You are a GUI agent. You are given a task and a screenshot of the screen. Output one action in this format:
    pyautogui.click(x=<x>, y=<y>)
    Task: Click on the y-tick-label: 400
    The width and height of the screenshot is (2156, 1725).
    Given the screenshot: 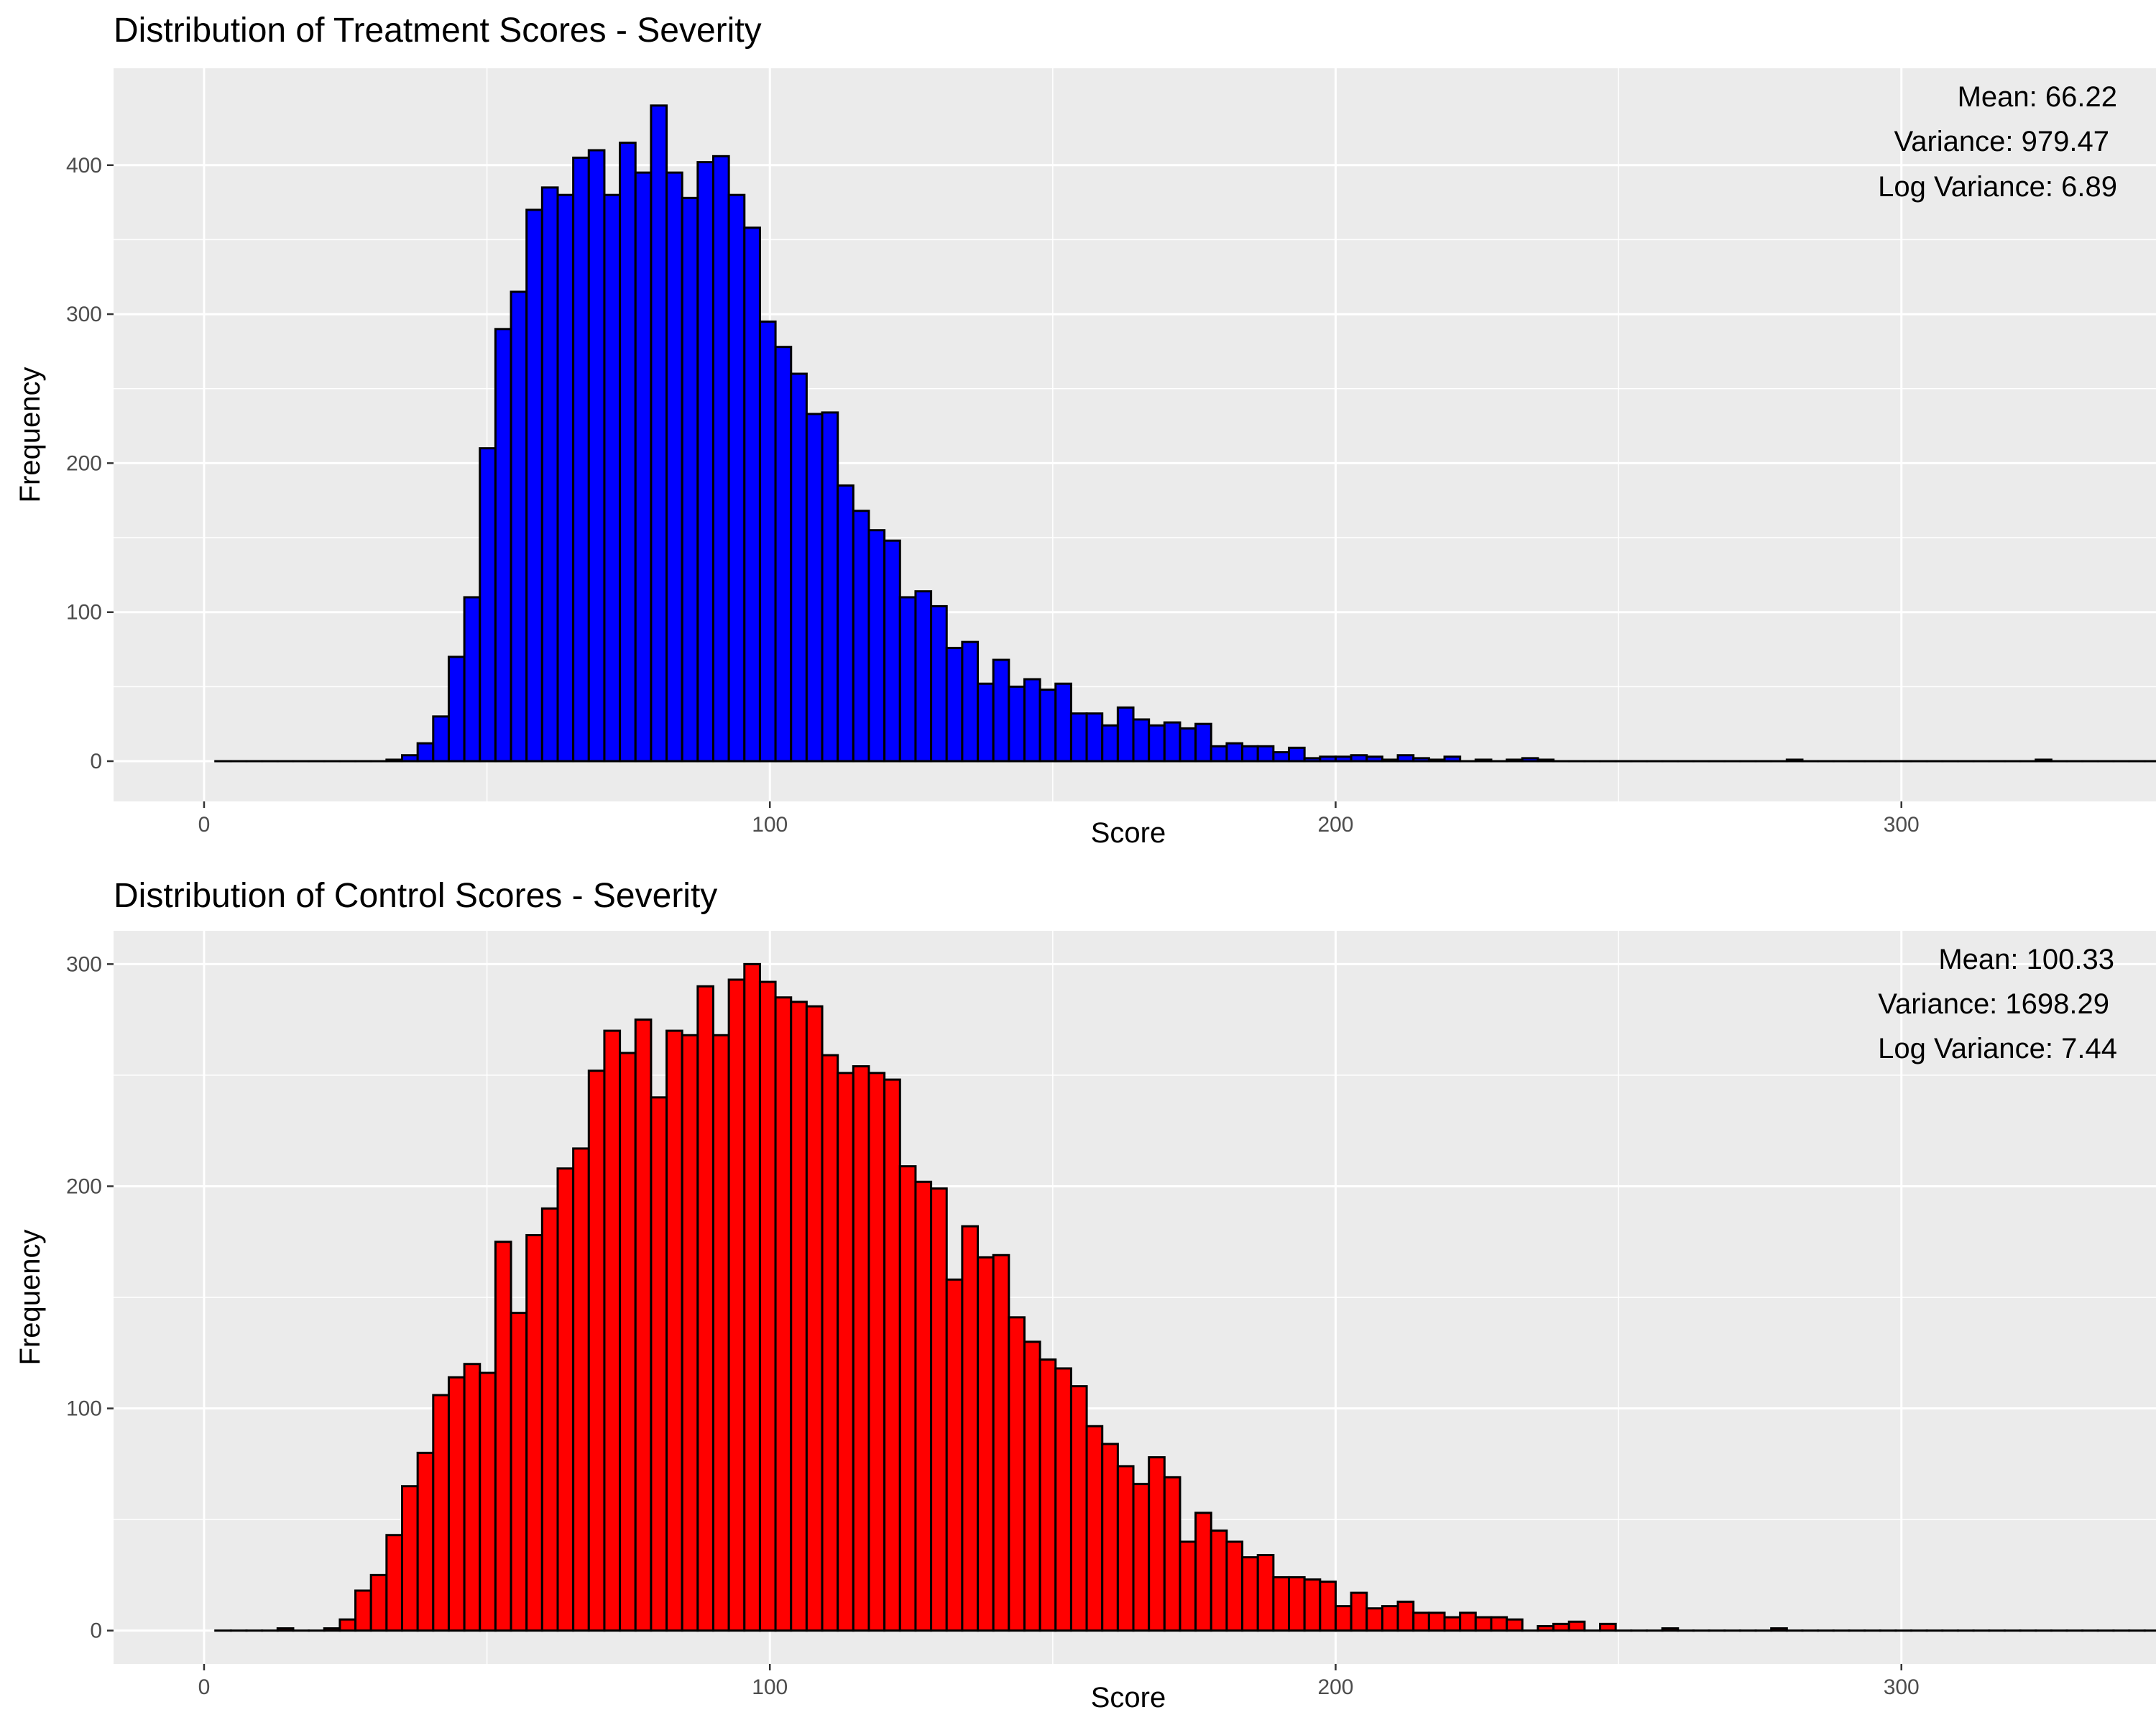 What is the action you would take?
    pyautogui.click(x=84, y=166)
    